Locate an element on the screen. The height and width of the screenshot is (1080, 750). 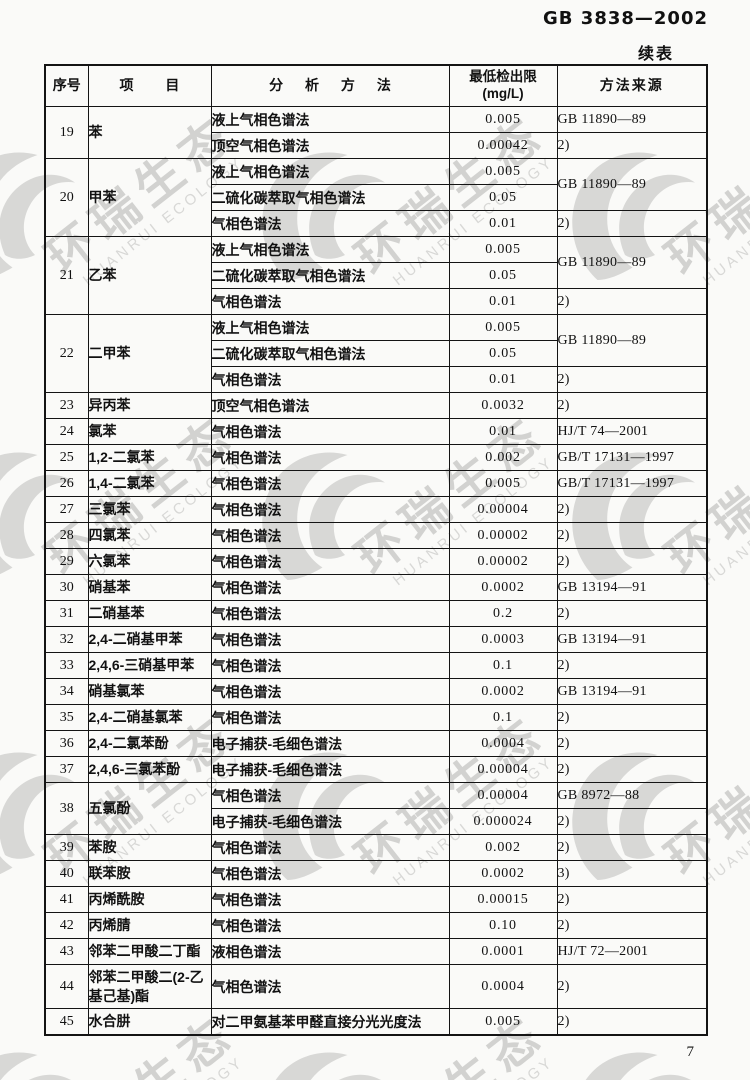
cell-no: 42 is located at coordinates (66, 925).